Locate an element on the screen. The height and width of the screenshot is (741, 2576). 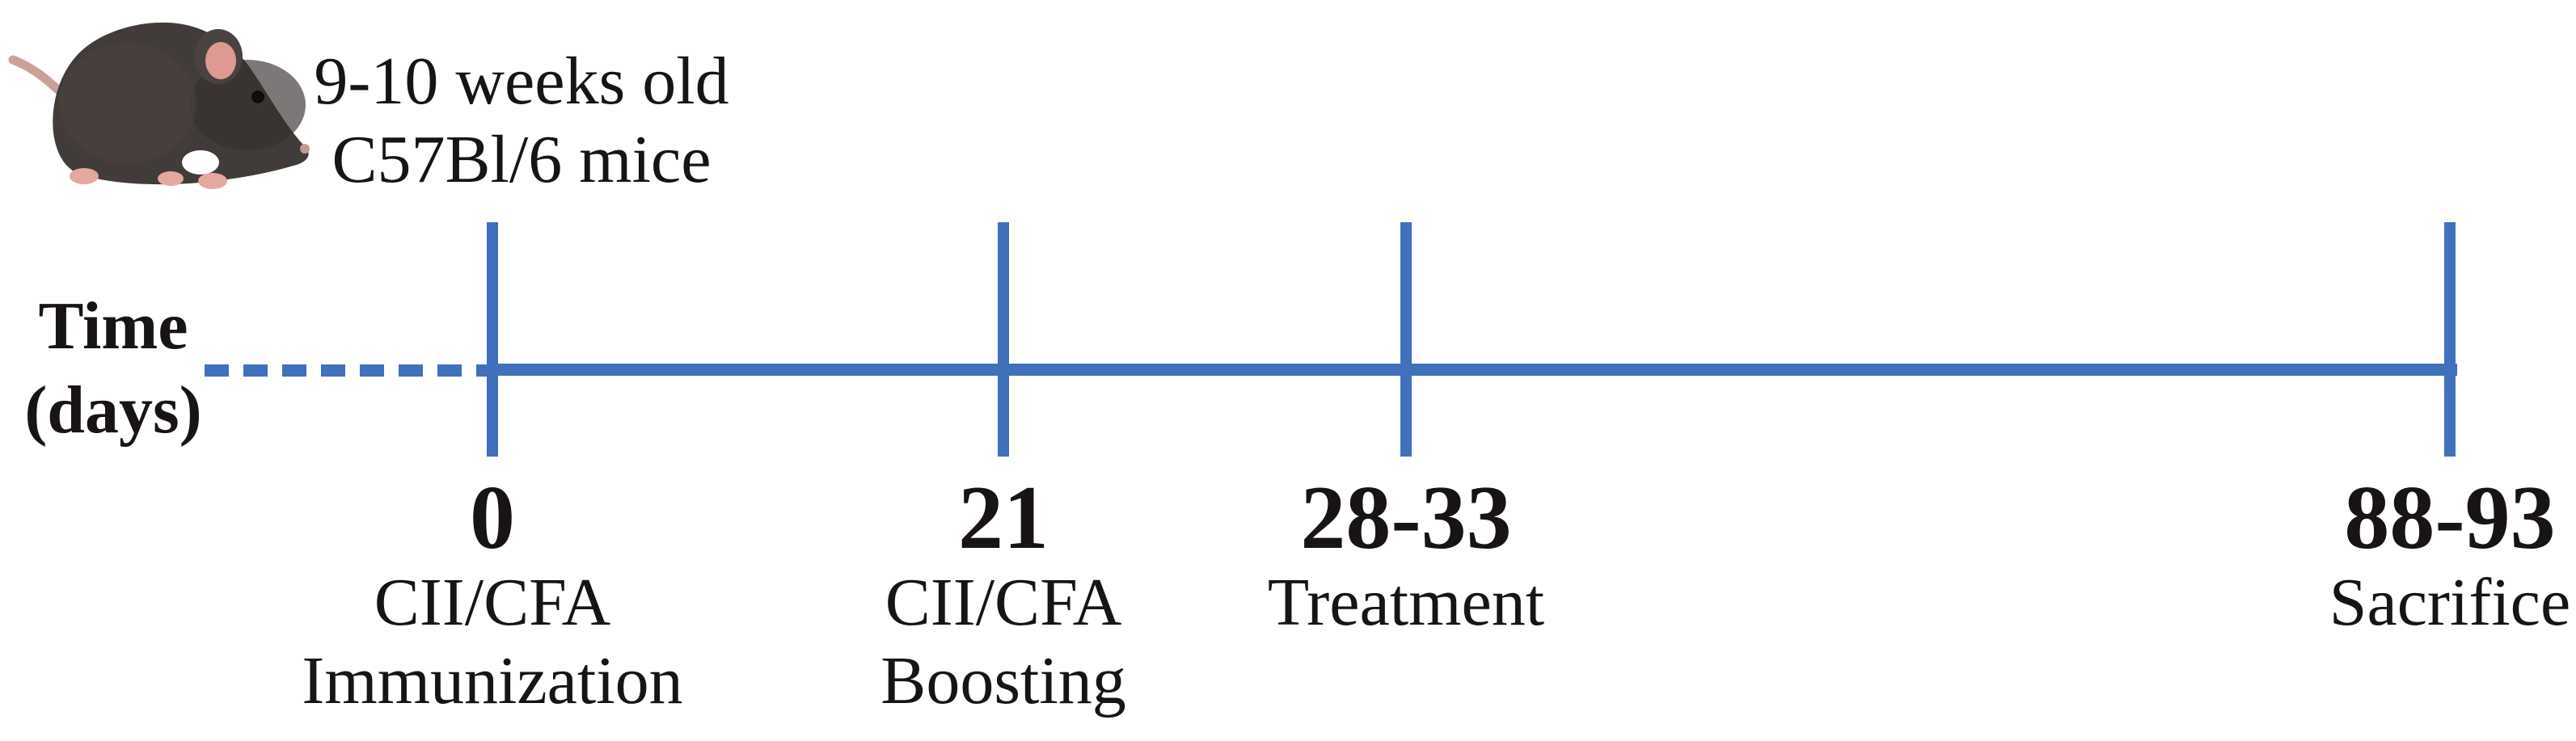
timeline-dashed-segment is located at coordinates (347, 370).